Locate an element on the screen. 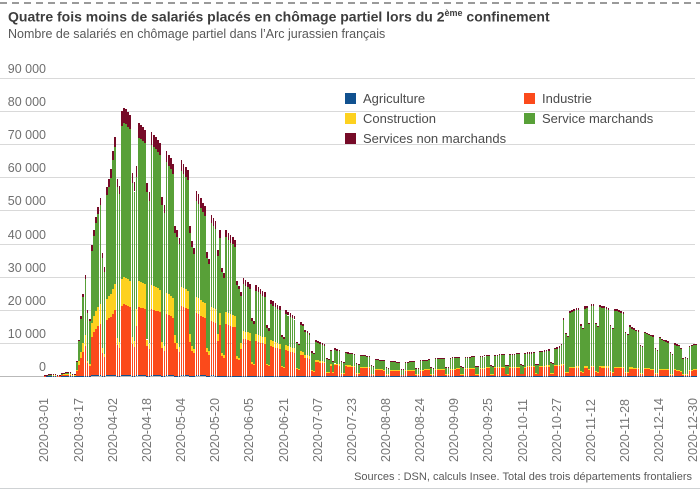  legend-swatch-industrie is located at coordinates (529, 98).